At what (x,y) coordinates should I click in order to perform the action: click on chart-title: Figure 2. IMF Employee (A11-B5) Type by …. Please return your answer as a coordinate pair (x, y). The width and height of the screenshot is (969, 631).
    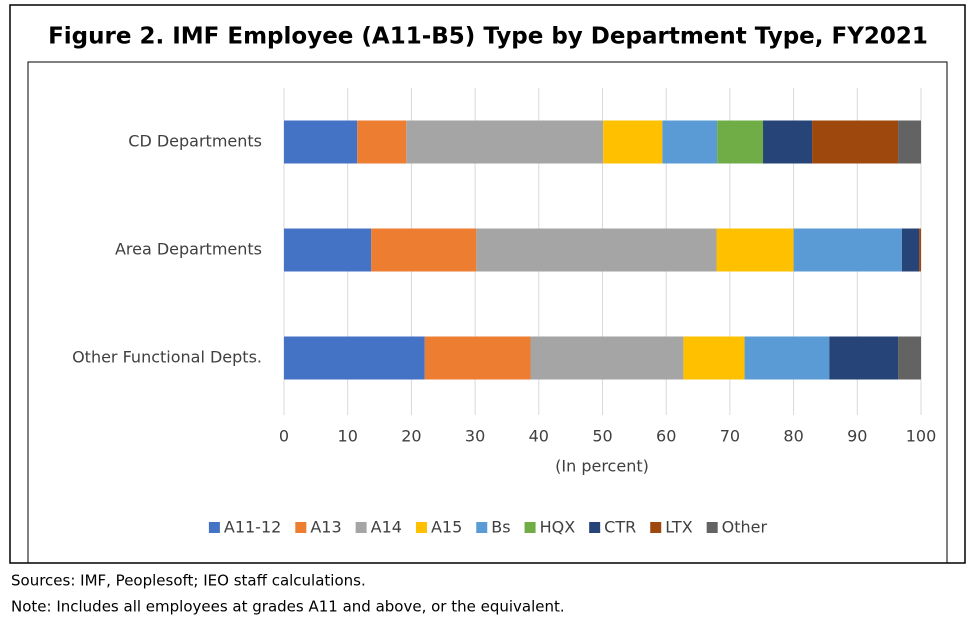
    Looking at the image, I should click on (488, 37).